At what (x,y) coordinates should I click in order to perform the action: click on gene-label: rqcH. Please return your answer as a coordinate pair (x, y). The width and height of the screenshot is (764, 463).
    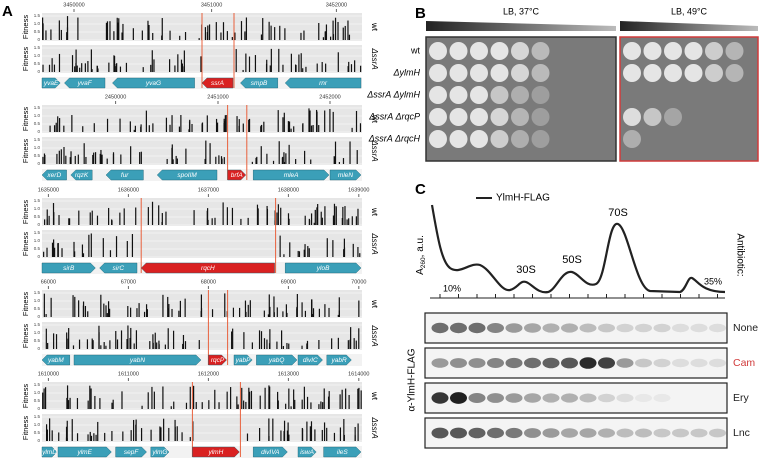
    Looking at the image, I should click on (208, 268).